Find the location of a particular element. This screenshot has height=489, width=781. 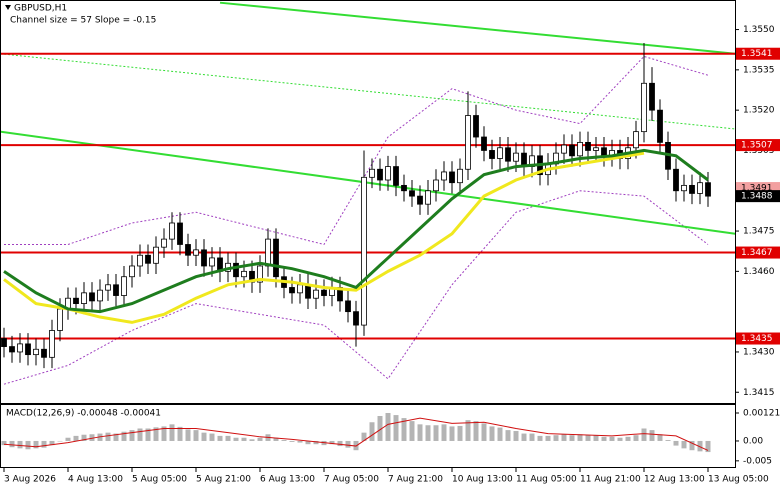

y-tick-label: 1.3520 is located at coordinates (759, 111).